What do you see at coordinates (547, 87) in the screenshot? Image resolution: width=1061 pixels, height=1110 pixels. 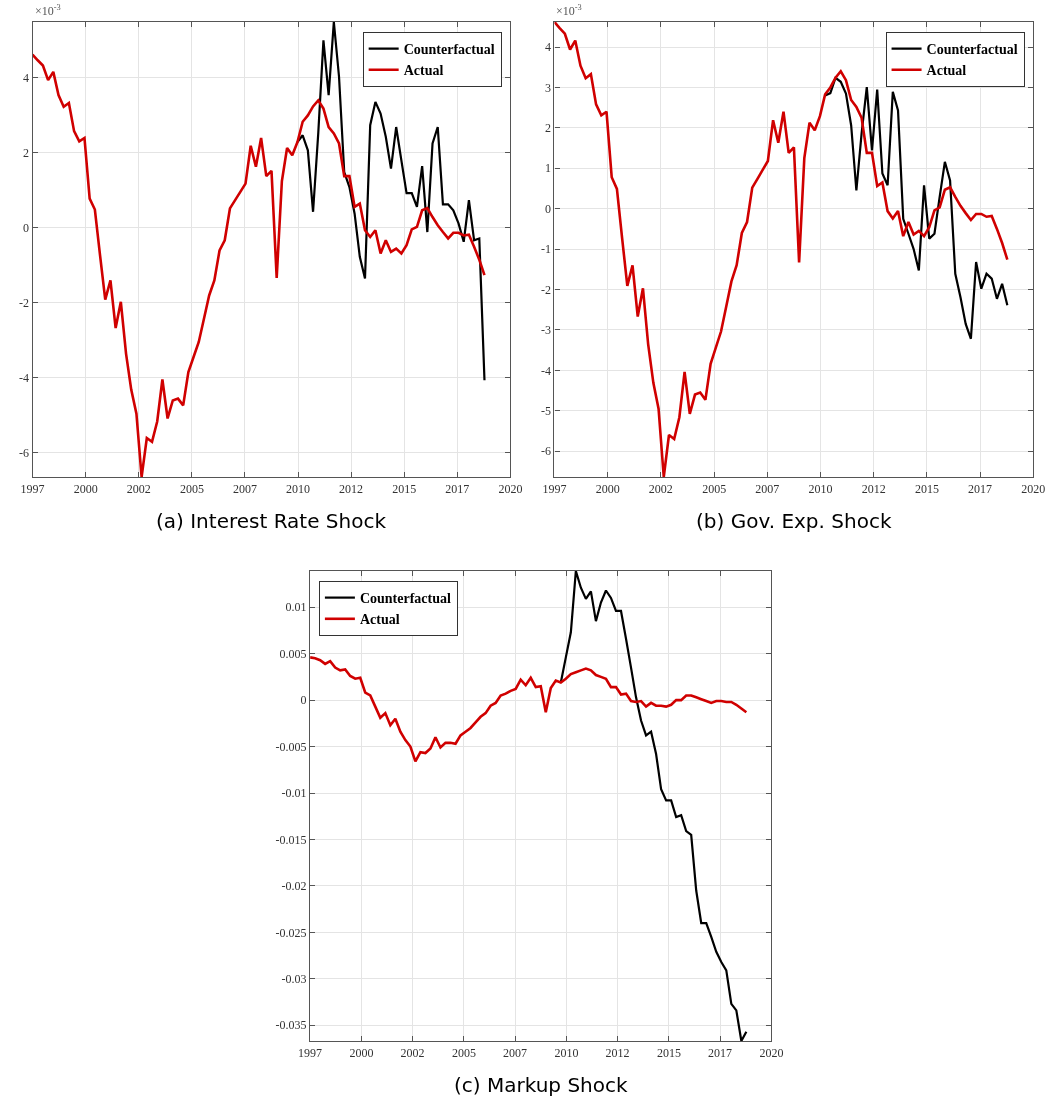 I see `y-tick-label: 3` at bounding box center [547, 87].